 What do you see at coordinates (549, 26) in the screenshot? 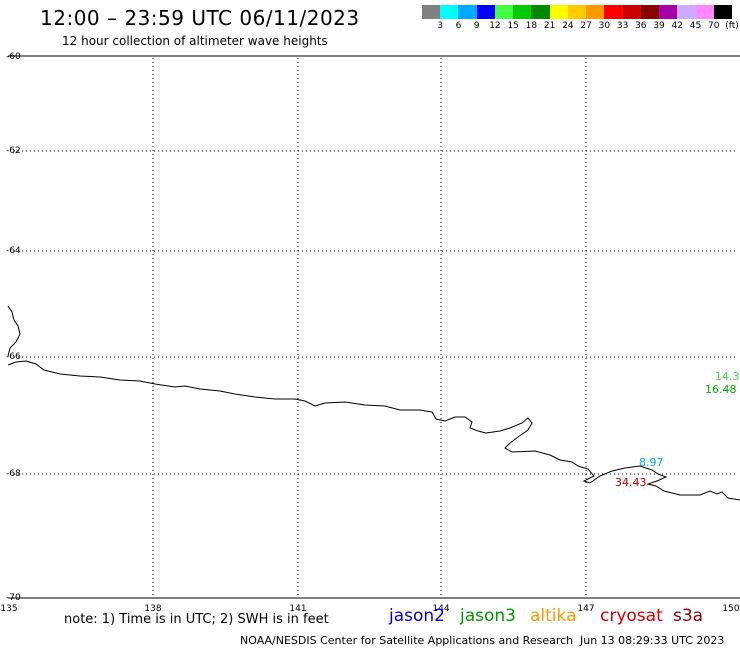
I see `color-scale-label: 21` at bounding box center [549, 26].